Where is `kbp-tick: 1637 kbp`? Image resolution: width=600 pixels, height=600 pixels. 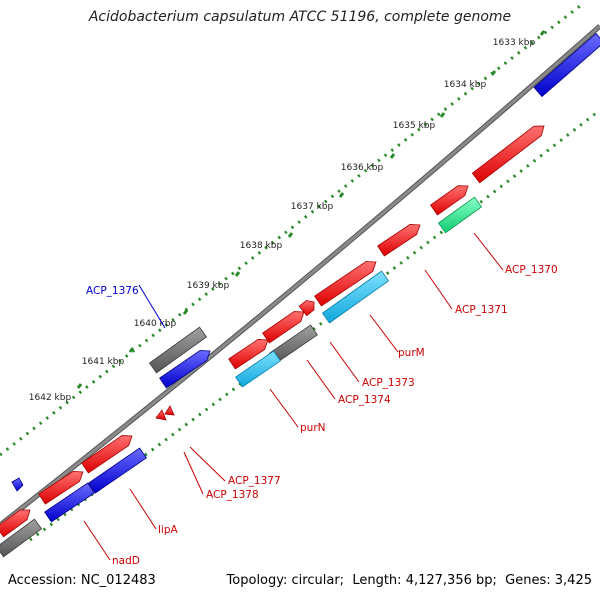
kbp-tick: 1637 kbp is located at coordinates (318, 202).